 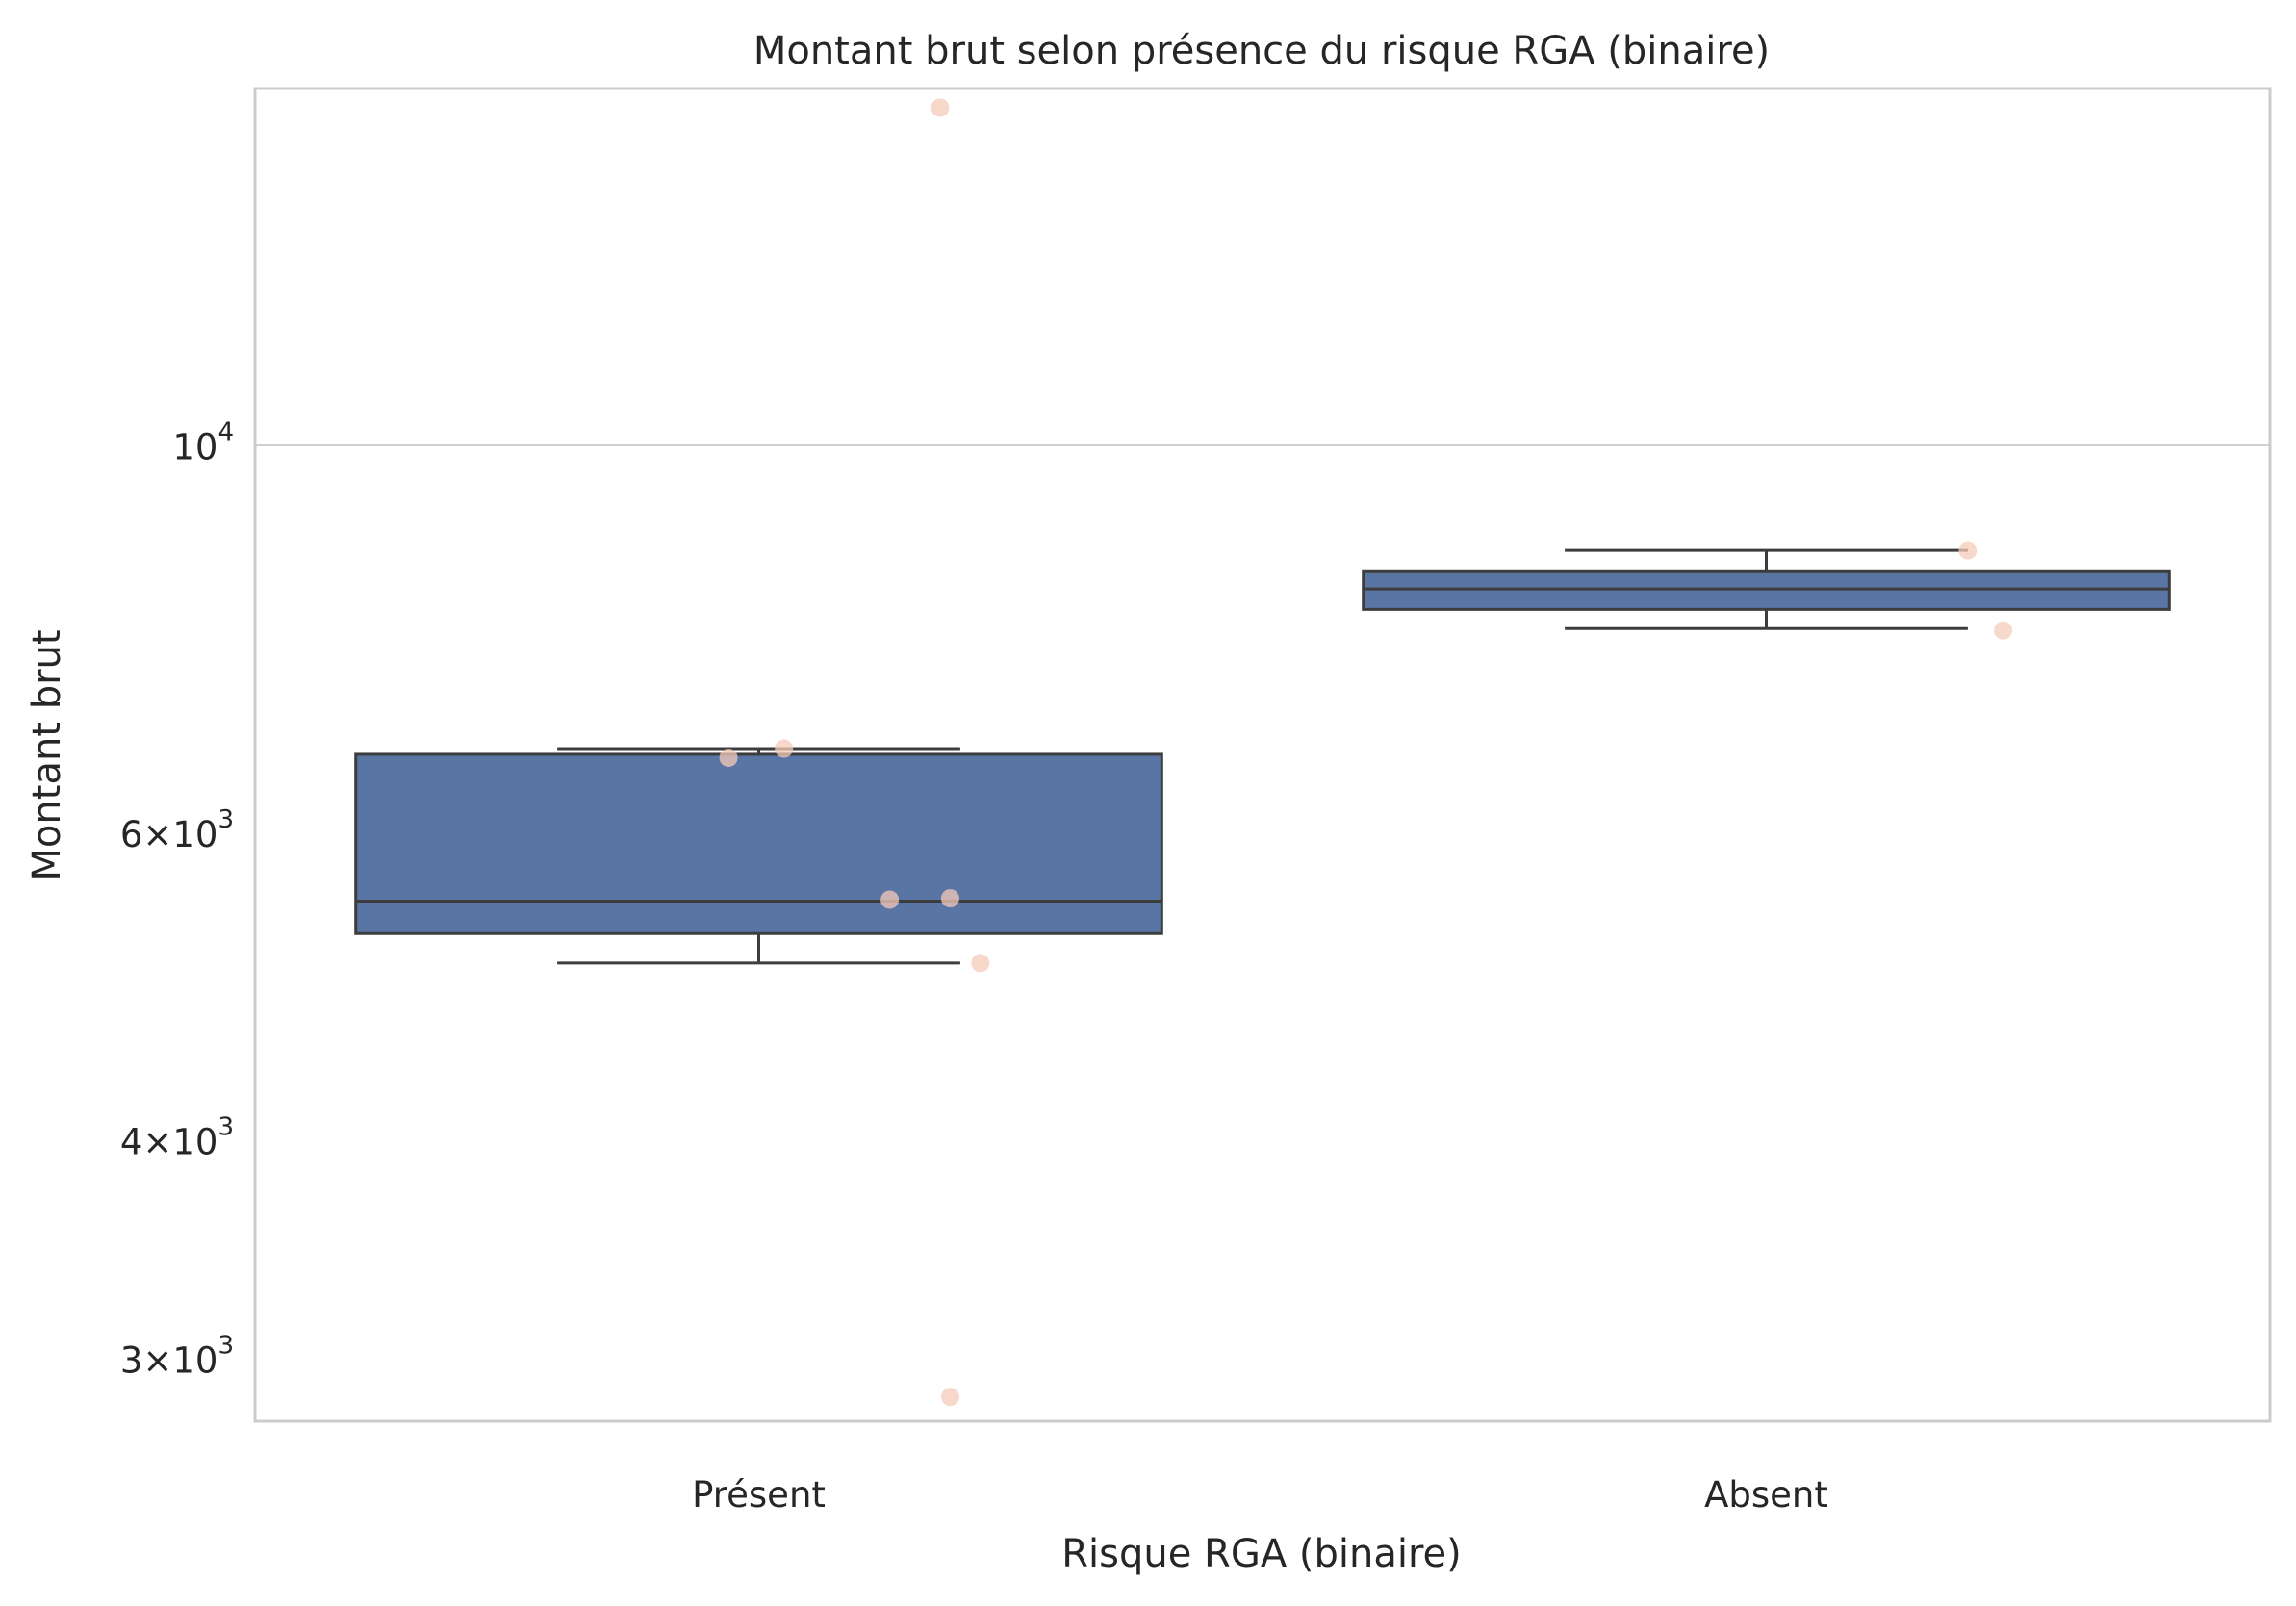 I want to click on x-tick-label: Présent, so click(x=759, y=1495).